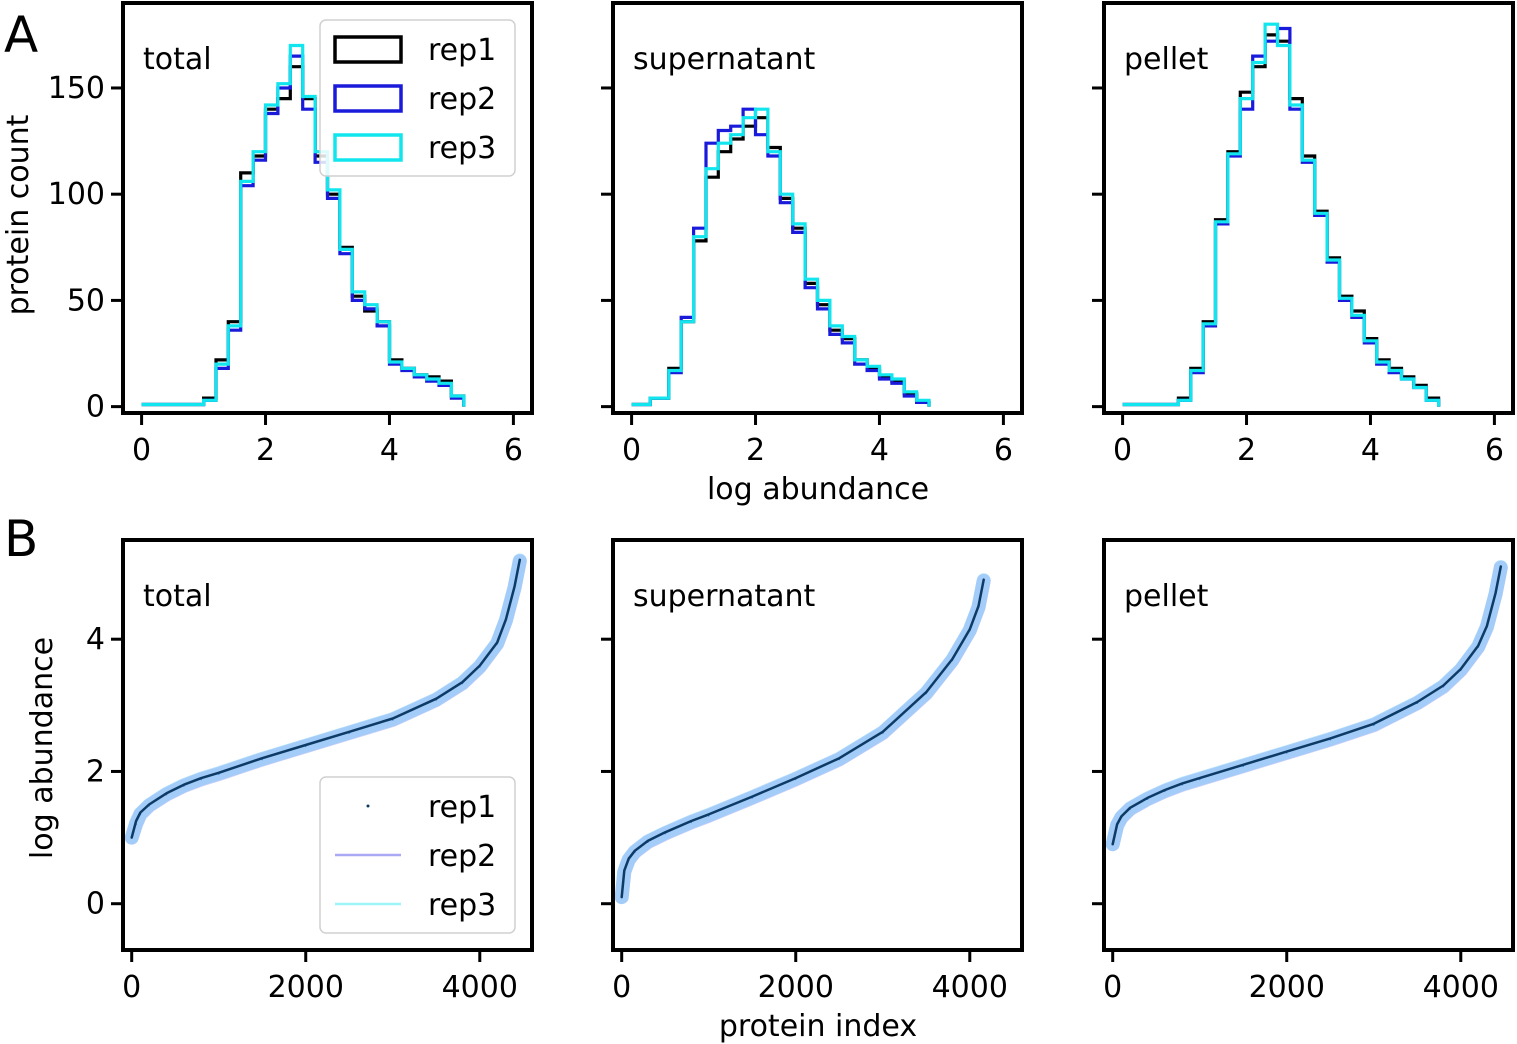 This screenshot has width=1517, height=1044. I want to click on panel-3: pellet 0 2 4 6, so click(1303, 234).